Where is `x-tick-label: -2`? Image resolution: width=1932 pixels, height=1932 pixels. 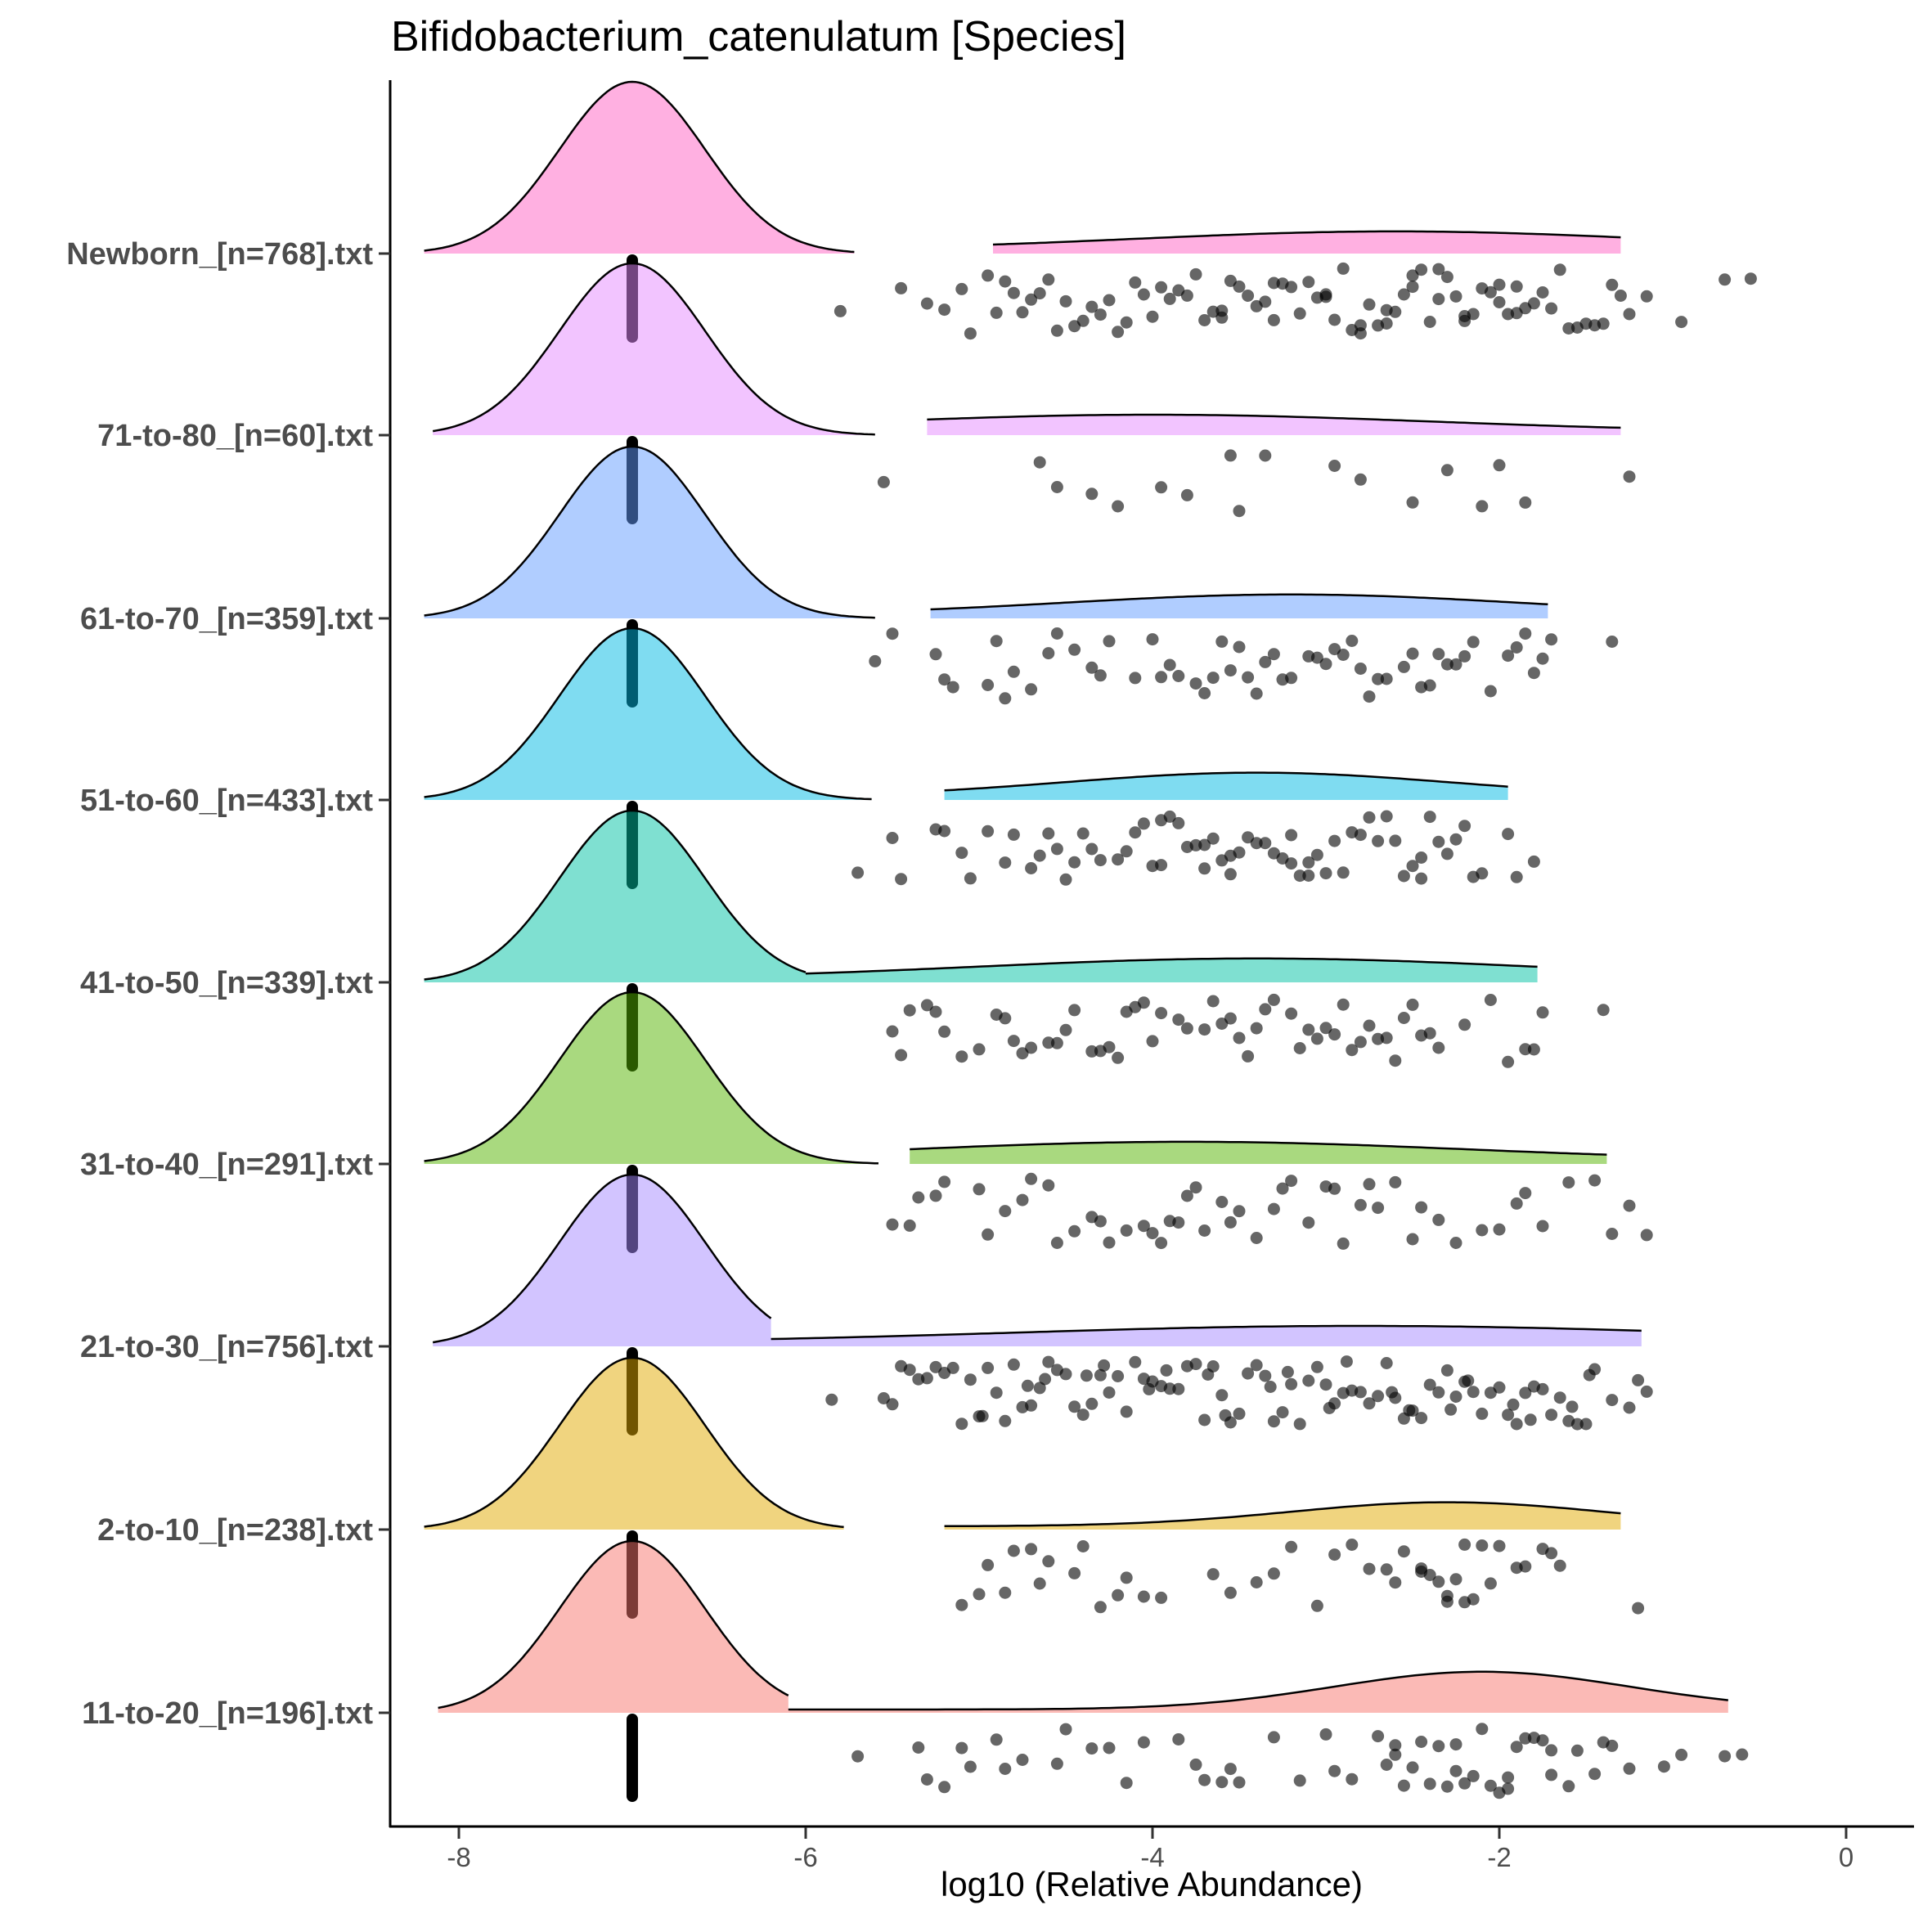
x-tick-label: -2 is located at coordinates (1499, 1857).